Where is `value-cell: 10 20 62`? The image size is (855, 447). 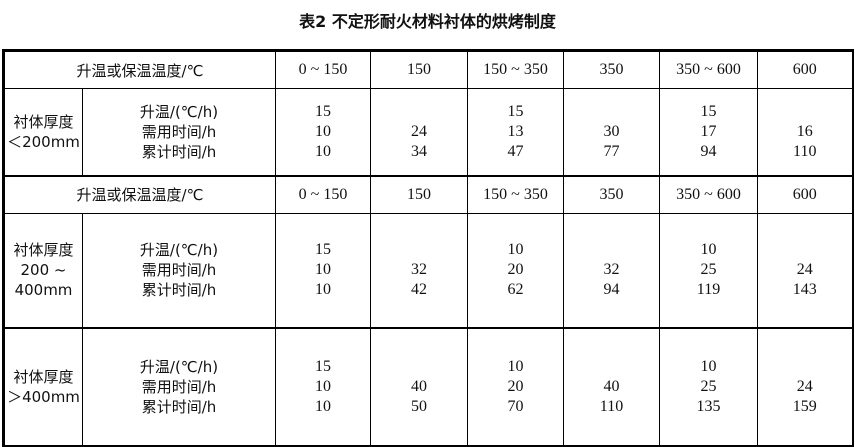
value-cell: 10 20 62 is located at coordinates (515, 270).